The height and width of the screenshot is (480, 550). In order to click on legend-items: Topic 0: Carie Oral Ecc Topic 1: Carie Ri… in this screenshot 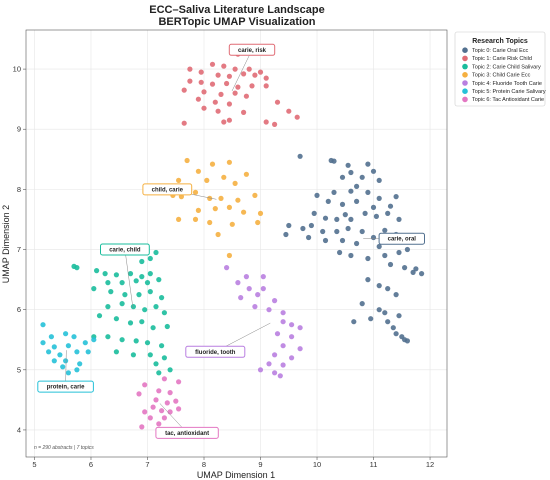, I will do `click(504, 75)`.